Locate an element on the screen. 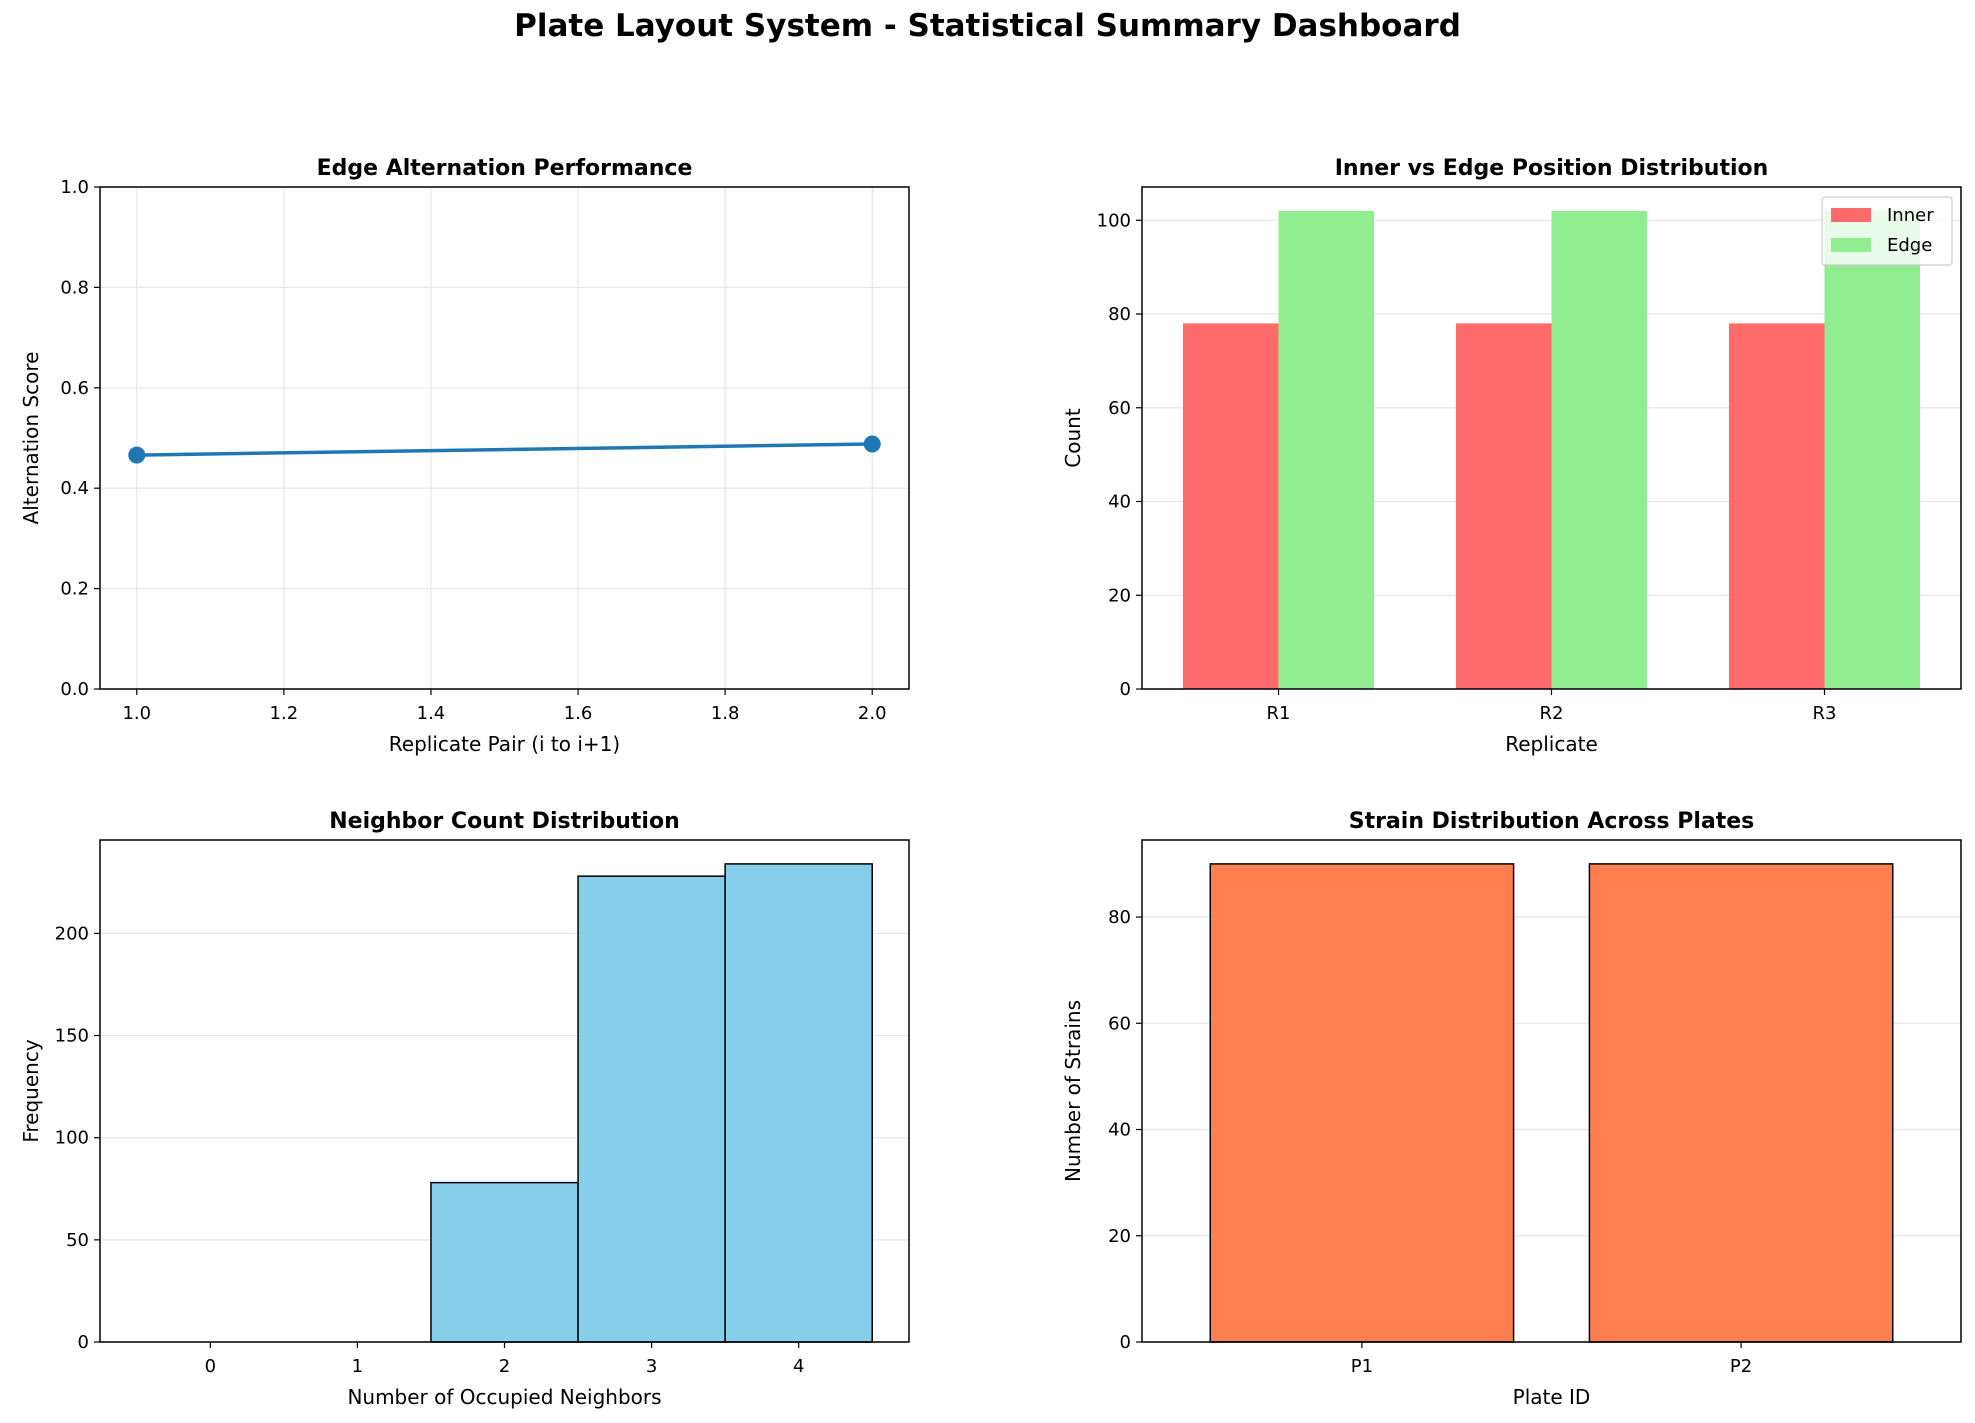 This screenshot has width=1975, height=1423. x-axis-label: Replicate Pair (i to i+1) is located at coordinates (504, 744).